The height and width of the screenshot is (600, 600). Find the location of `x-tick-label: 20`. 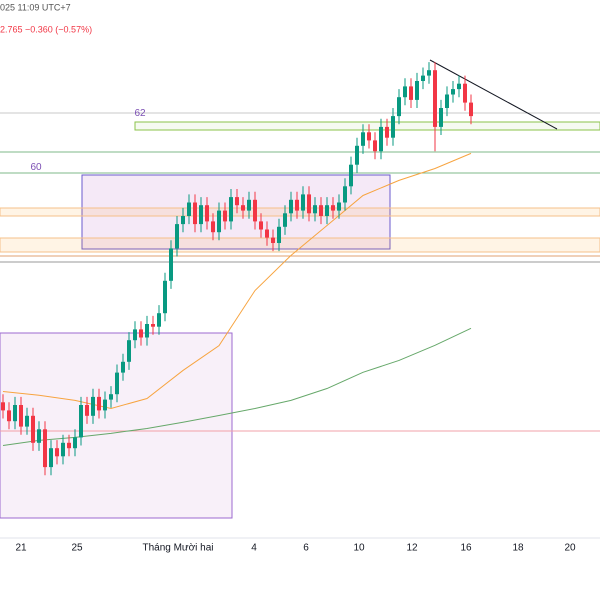

x-tick-label: 20 is located at coordinates (570, 548).